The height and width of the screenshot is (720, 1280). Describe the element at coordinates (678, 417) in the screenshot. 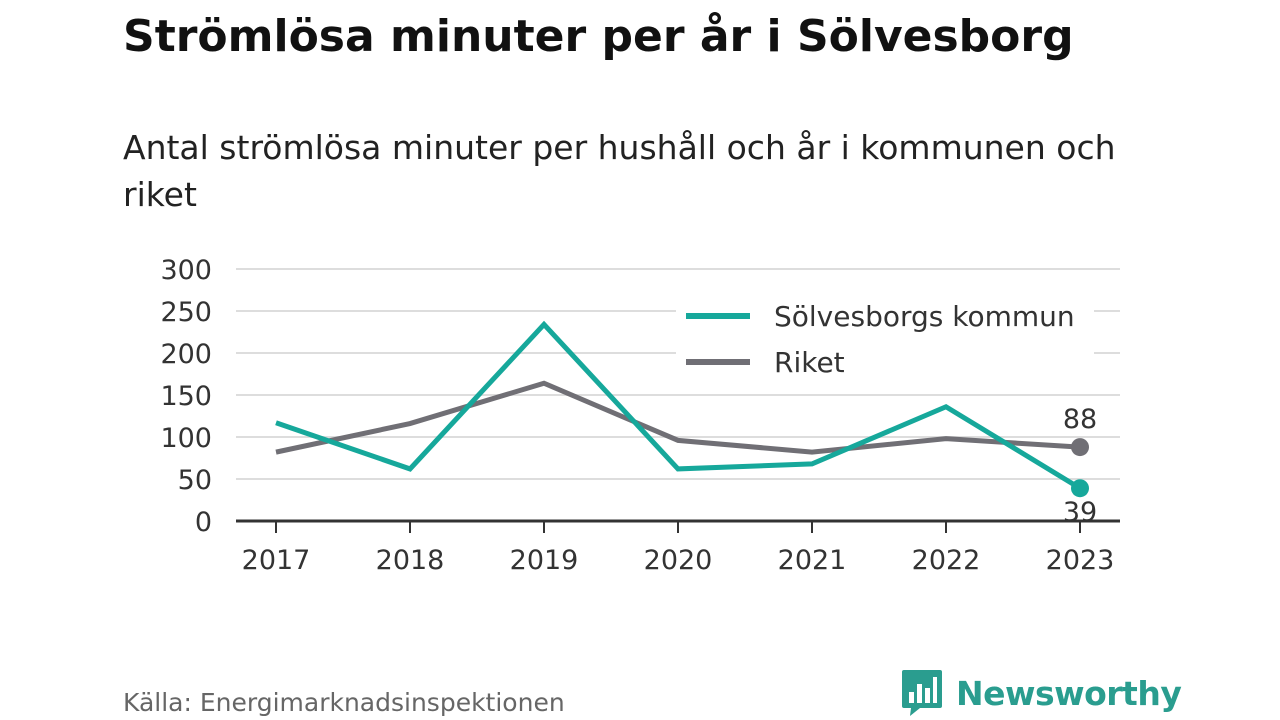

I see `series-line-riket` at that location.